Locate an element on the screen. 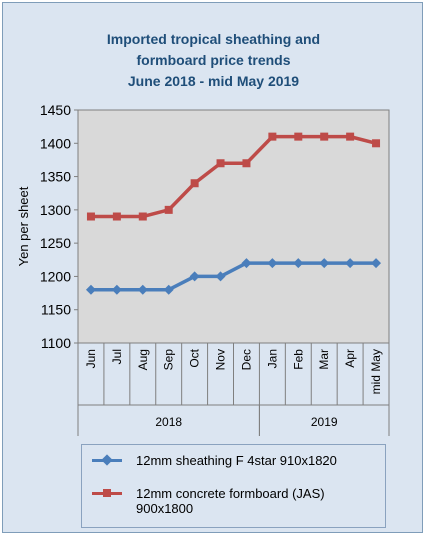 The height and width of the screenshot is (537, 427). y-axis: 1100 1150 1200 1250 1300 1350 1400 1450 is located at coordinates (59, 226).